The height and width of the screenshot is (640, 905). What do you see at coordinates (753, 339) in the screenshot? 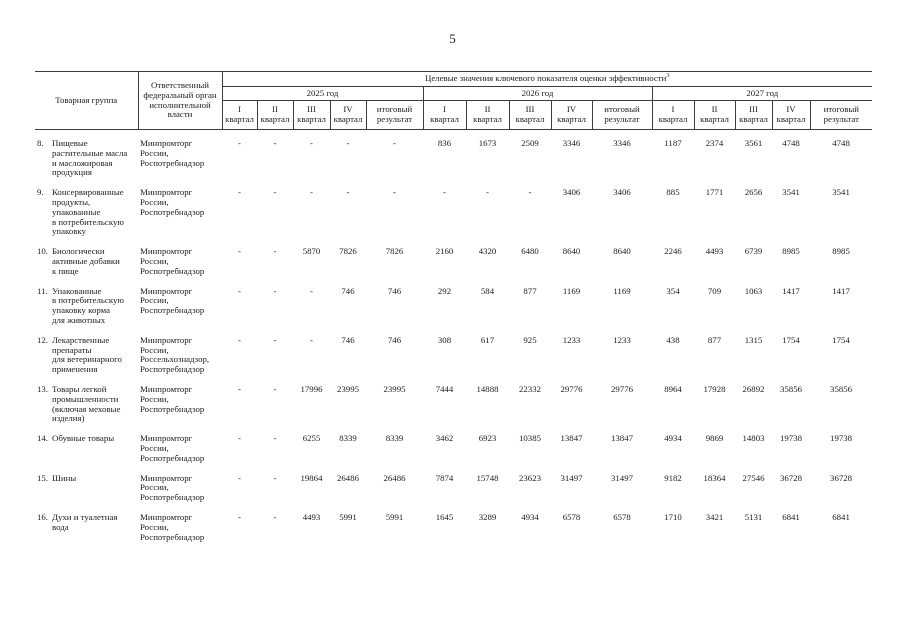
I see `value-cell: 1315` at bounding box center [753, 339].